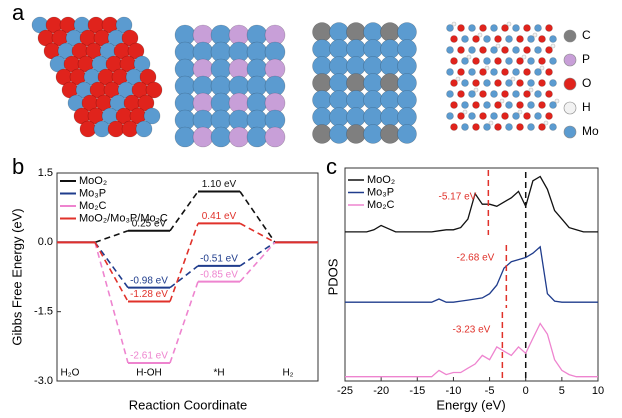 Image resolution: width=622 pixels, height=418 pixels. I want to click on x-tick-label: H₂O, so click(70, 373).